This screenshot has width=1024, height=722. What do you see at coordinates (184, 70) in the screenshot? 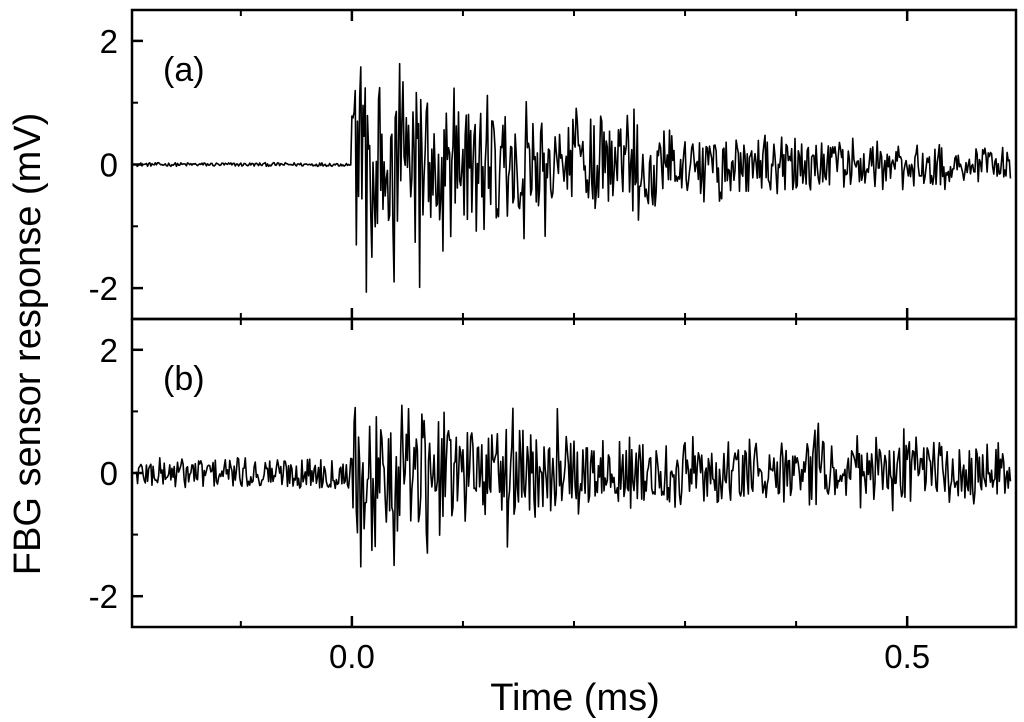
I see `panel-label: (a)` at bounding box center [184, 70].